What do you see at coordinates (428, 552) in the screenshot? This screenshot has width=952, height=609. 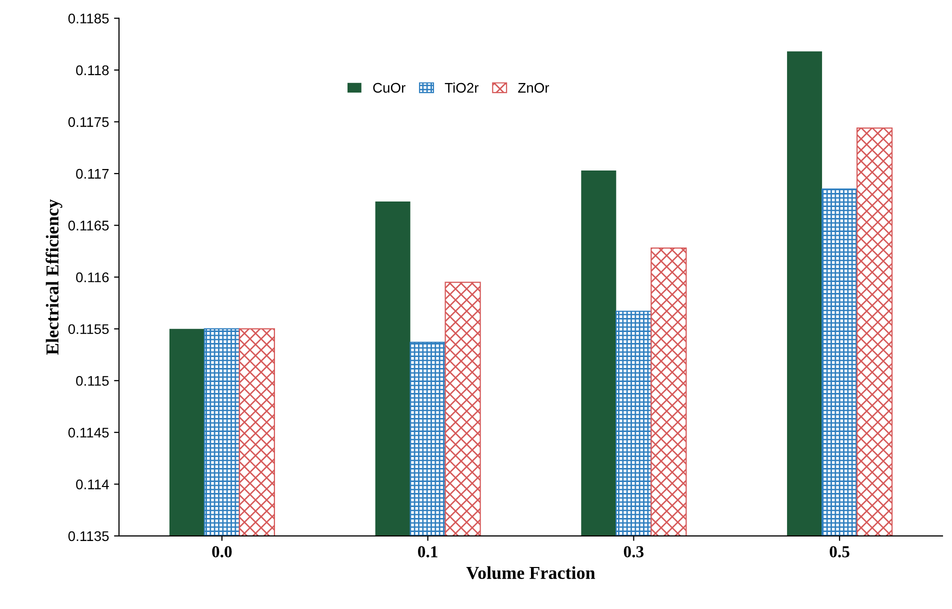 I see `x-tick-label: 0.1` at bounding box center [428, 552].